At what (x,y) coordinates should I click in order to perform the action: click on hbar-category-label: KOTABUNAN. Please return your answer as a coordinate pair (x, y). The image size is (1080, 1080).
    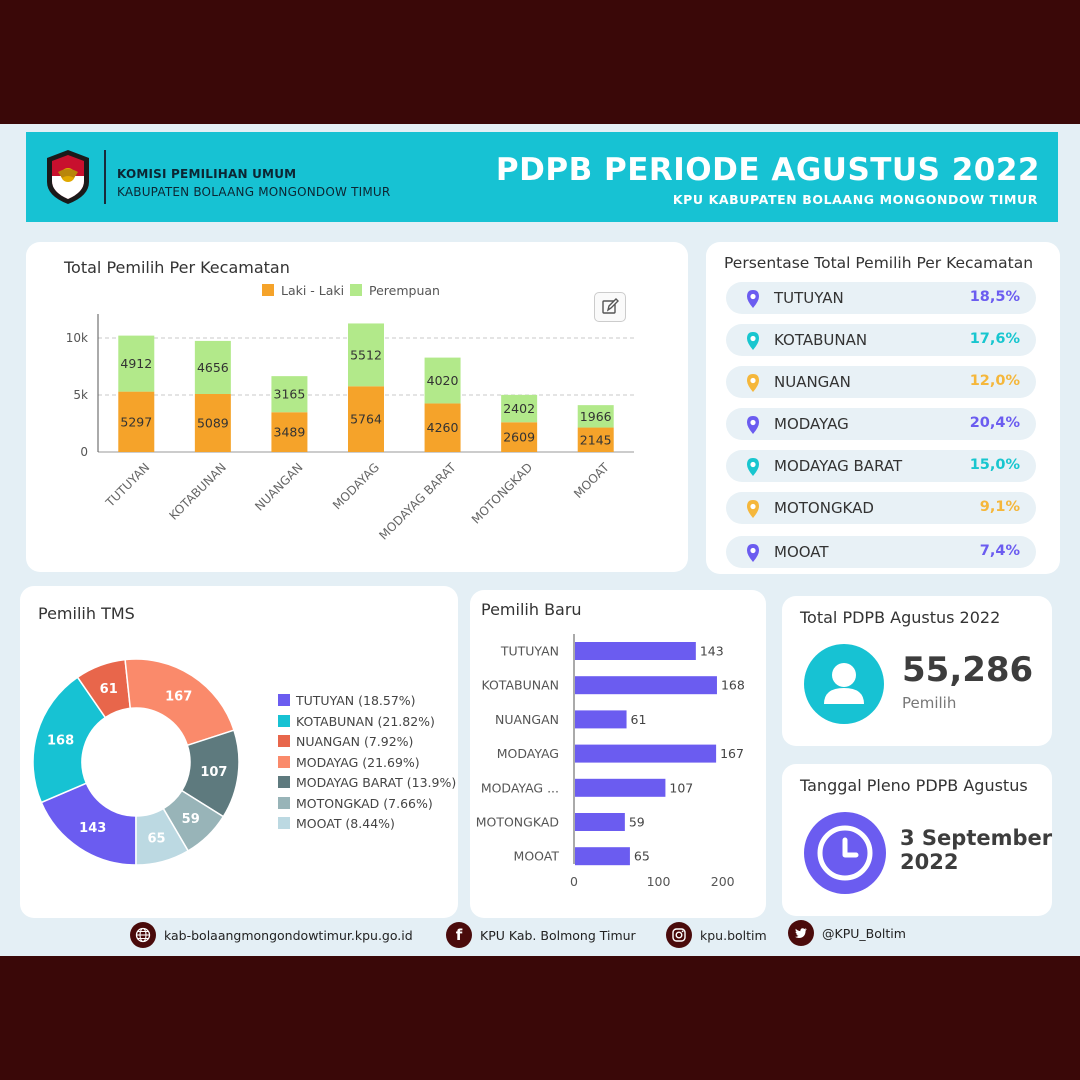
    Looking at the image, I should click on (520, 685).